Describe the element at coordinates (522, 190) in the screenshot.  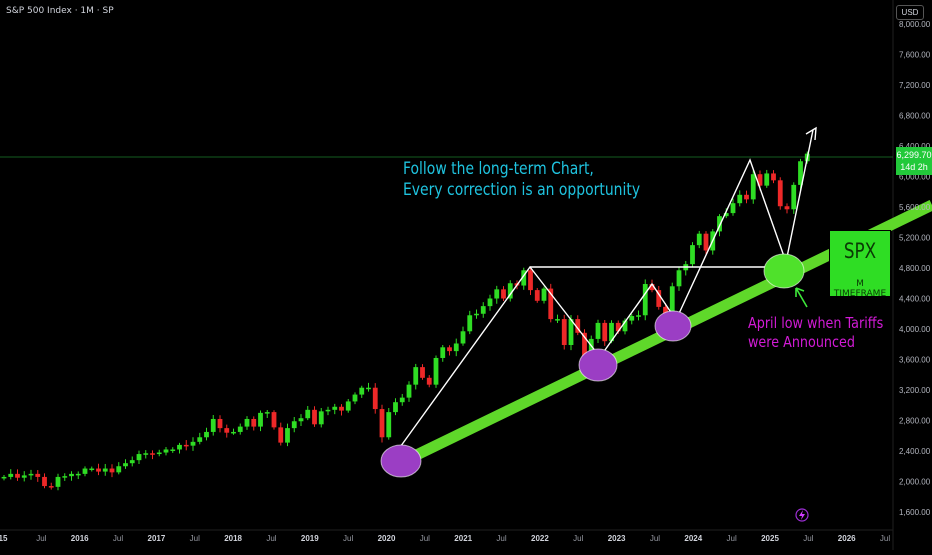
I see `annotation-main-line2: Every correction is an opportunity` at that location.